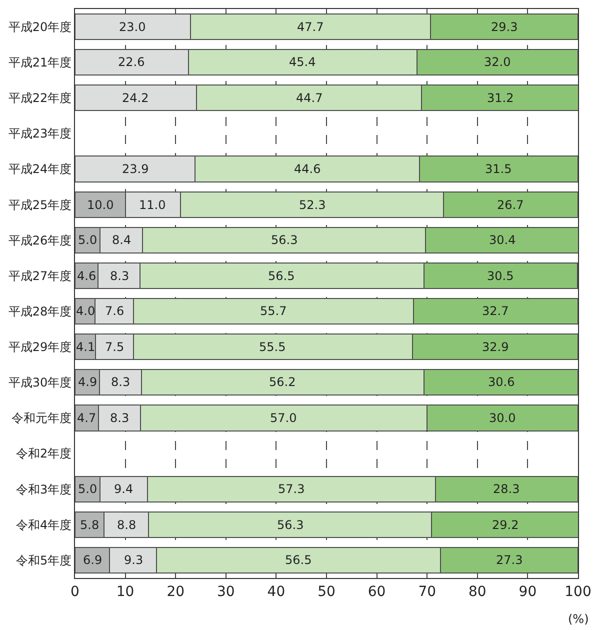 This screenshot has width=599, height=630. I want to click on data-label: 10.0, so click(100, 205).